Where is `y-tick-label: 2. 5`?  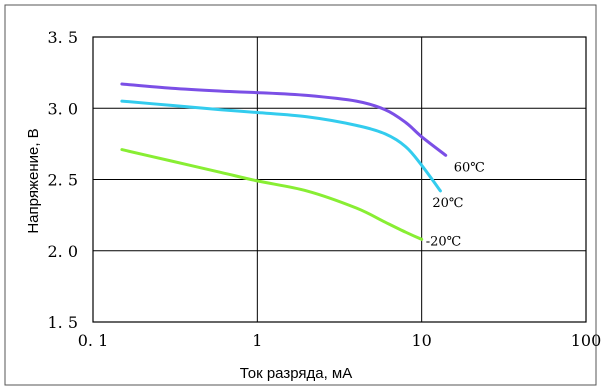 y-tick-label: 2. 5 is located at coordinates (62, 180).